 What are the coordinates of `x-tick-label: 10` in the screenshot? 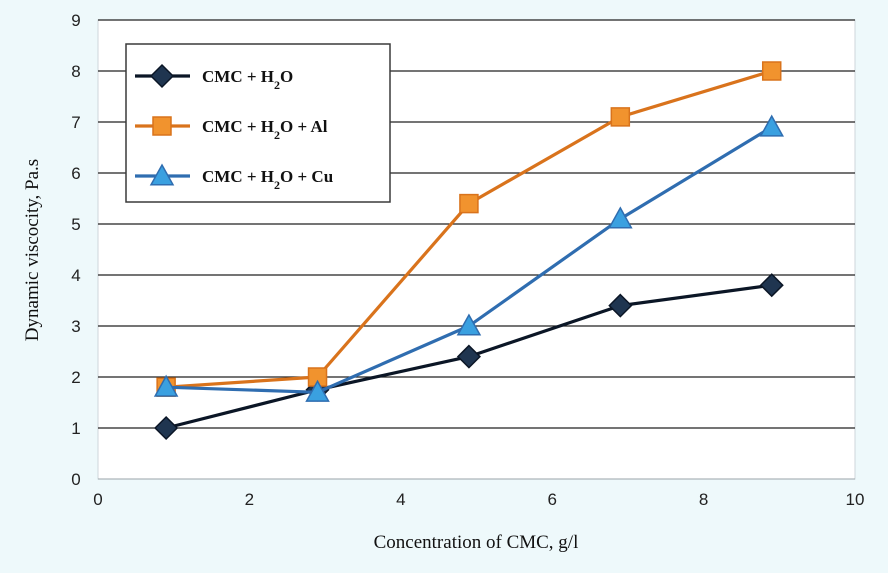 It's located at (855, 499).